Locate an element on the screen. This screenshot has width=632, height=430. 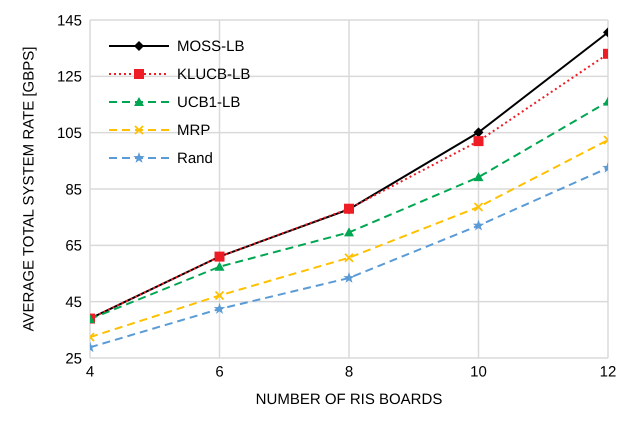
x-tick-label: 12 is located at coordinates (608, 372).